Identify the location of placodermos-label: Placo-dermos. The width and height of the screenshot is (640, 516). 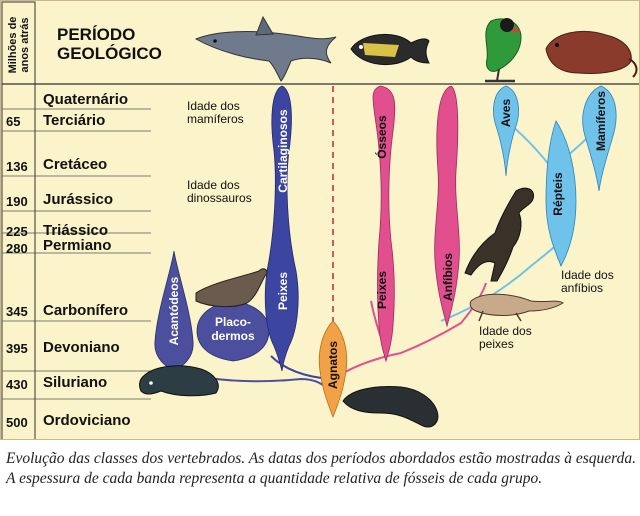
(233, 329).